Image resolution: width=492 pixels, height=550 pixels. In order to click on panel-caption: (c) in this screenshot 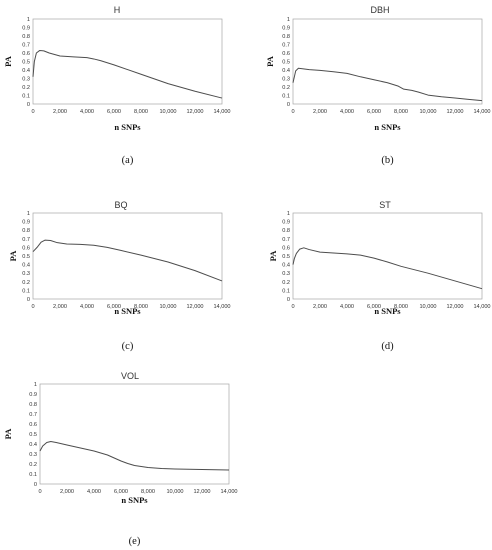, I will do `click(128, 346)`.